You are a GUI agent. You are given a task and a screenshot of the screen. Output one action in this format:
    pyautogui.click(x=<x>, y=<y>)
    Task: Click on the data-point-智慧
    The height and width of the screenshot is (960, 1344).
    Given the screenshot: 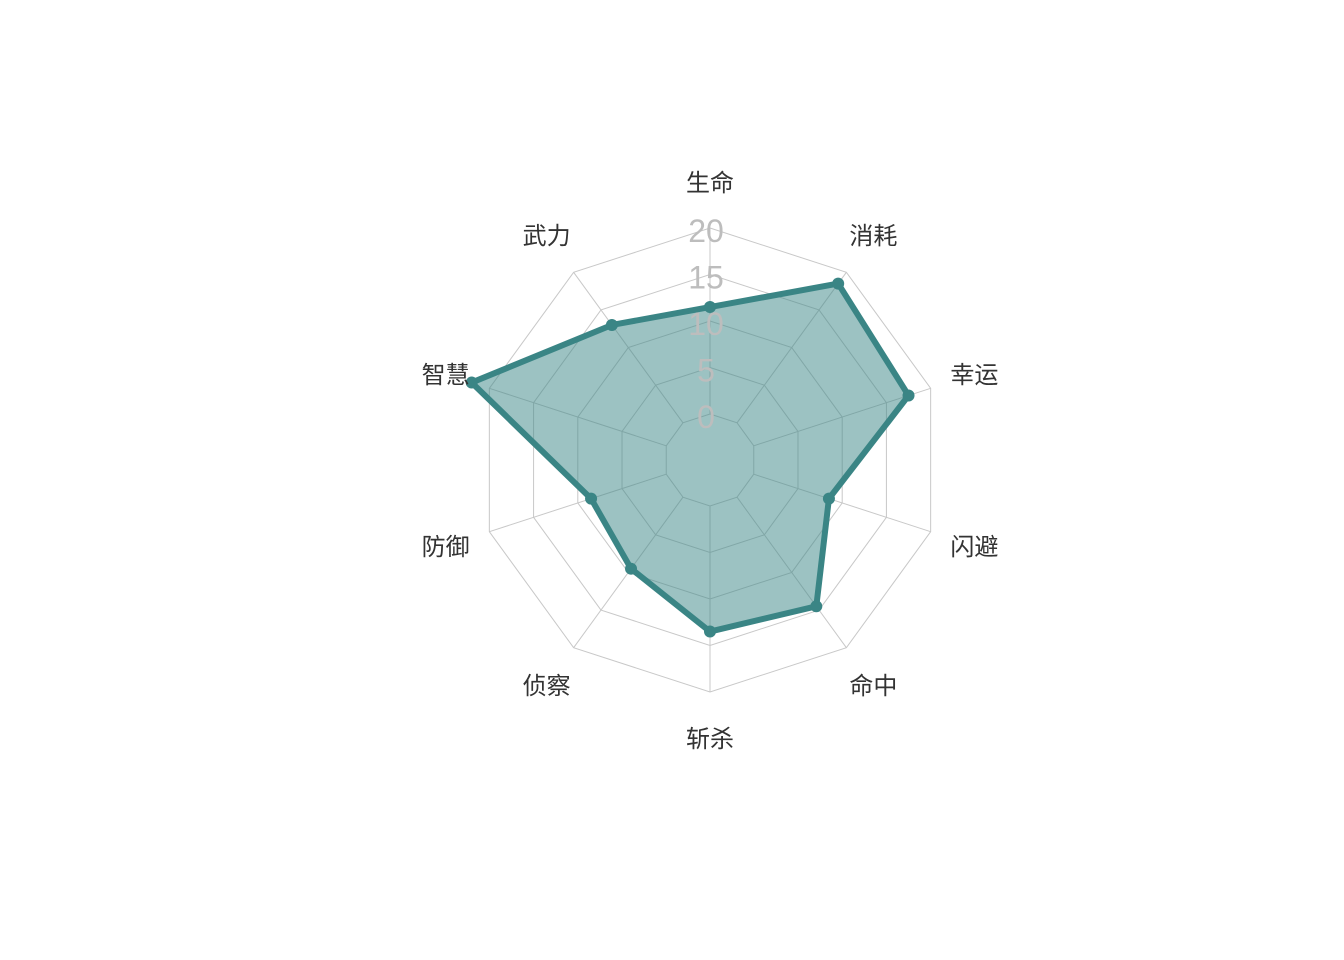 What is the action you would take?
    pyautogui.click(x=471, y=382)
    